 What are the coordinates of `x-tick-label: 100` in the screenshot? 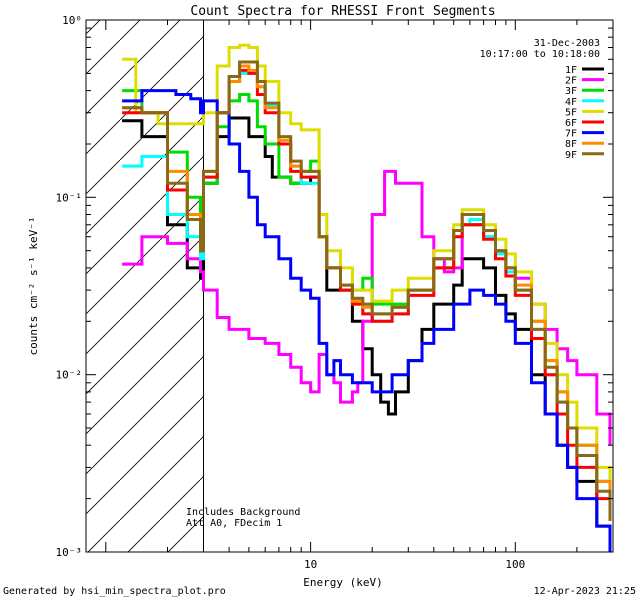 It's located at (515, 564).